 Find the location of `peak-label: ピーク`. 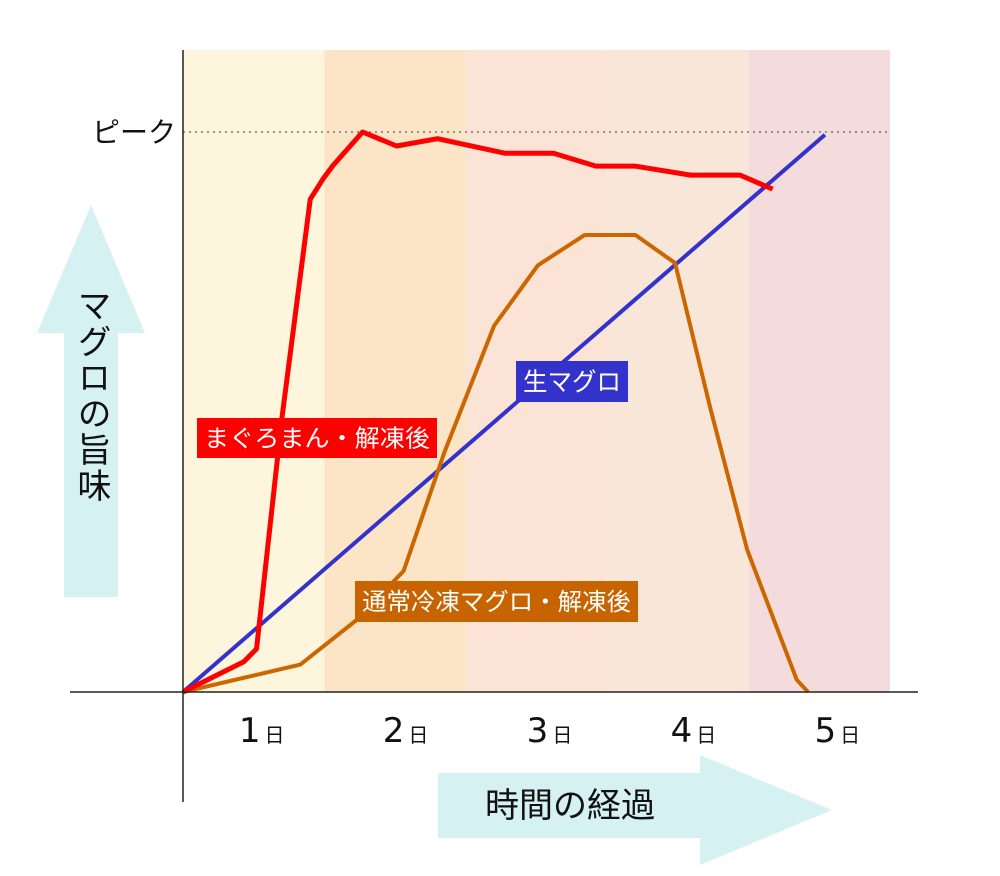

peak-label: ピーク is located at coordinates (134, 132).